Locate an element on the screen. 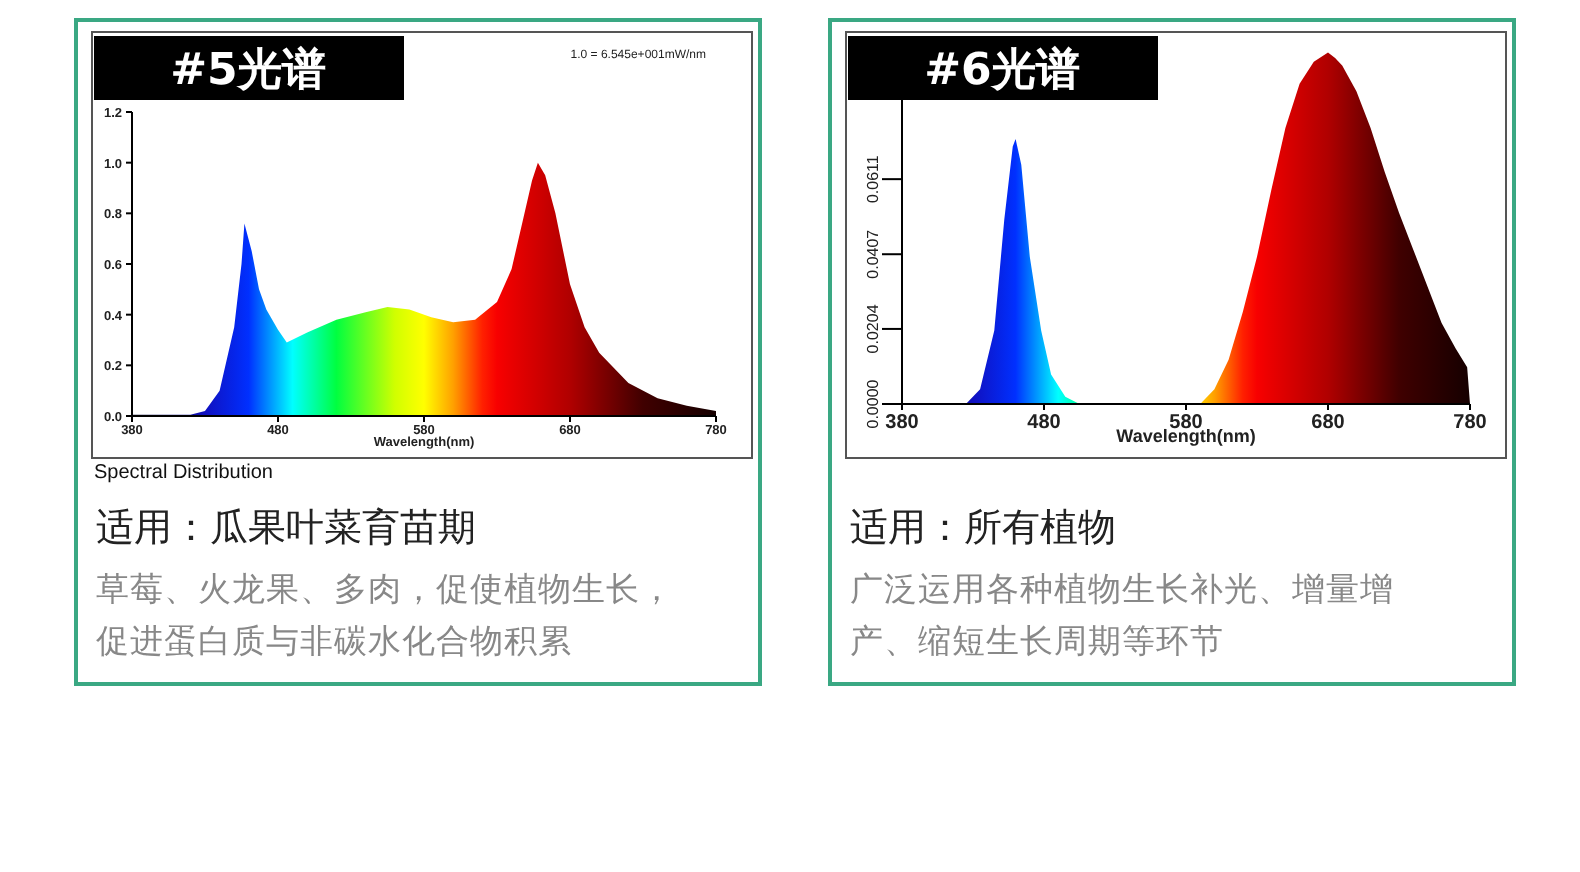 This screenshot has height=872, width=1580. y-tick-label: 0.0407 is located at coordinates (873, 253).